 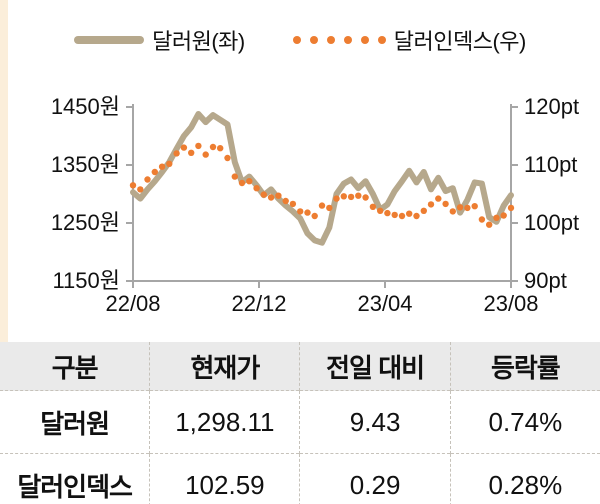 What do you see at coordinates (550, 164) in the screenshot?
I see `right-axis-tick-label: 110pt` at bounding box center [550, 164].